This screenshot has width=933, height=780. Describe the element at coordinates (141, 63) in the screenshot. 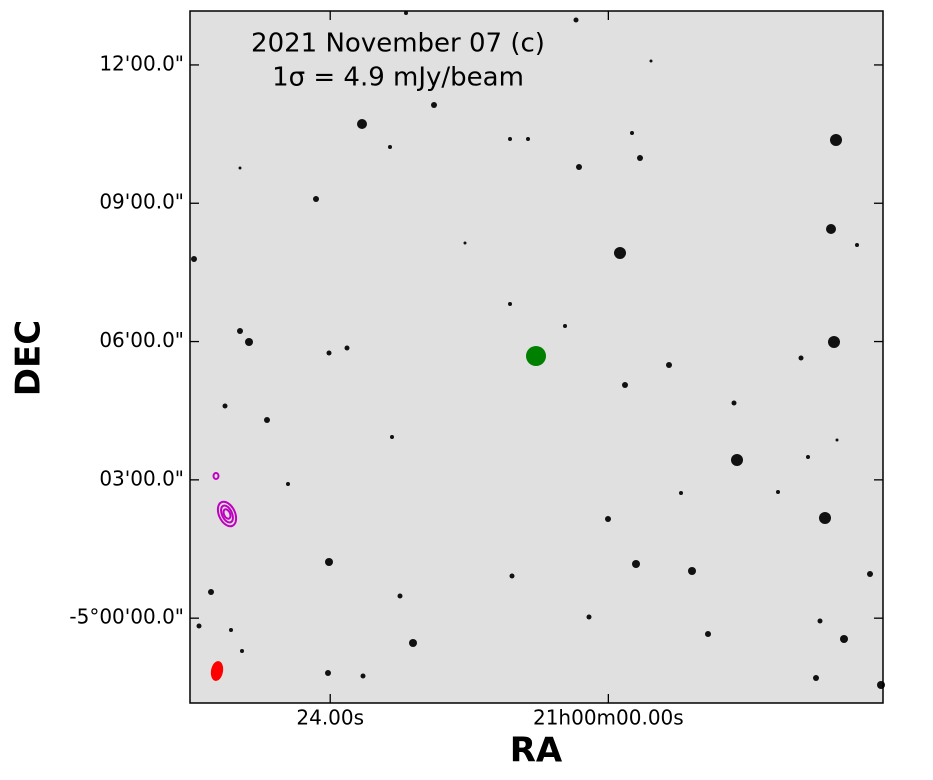

I see `y-tick-label: 12'00.0"` at that location.